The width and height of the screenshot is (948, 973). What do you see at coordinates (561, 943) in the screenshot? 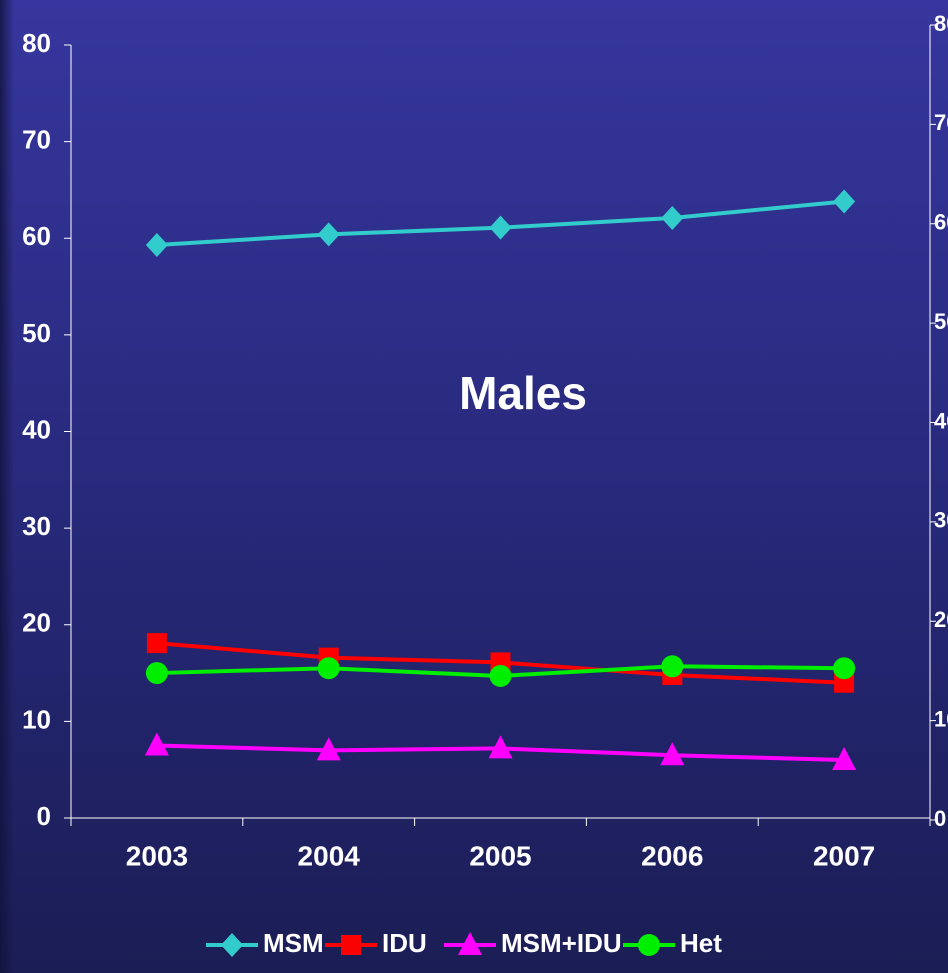
I see `legend-label: MSM+IDU` at bounding box center [561, 943].